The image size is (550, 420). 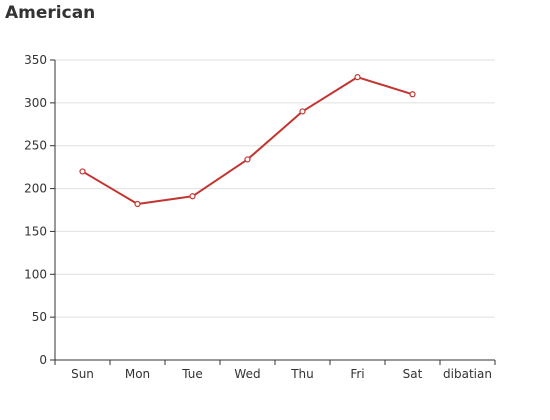 I want to click on chart-title: American, so click(x=50, y=13).